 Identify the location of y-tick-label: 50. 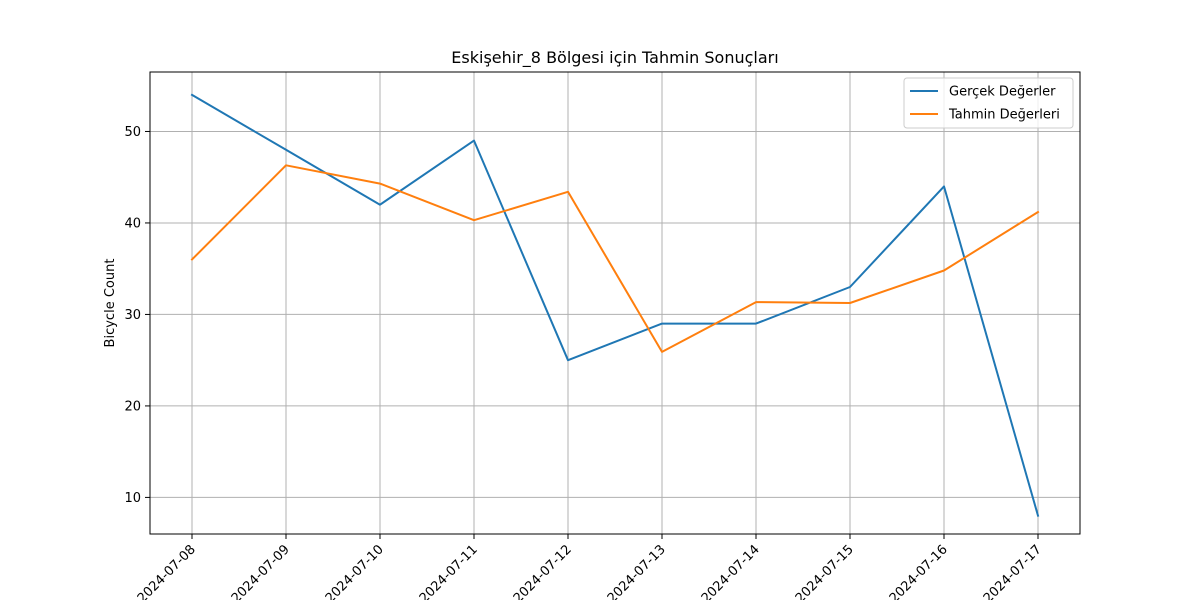
(132, 132).